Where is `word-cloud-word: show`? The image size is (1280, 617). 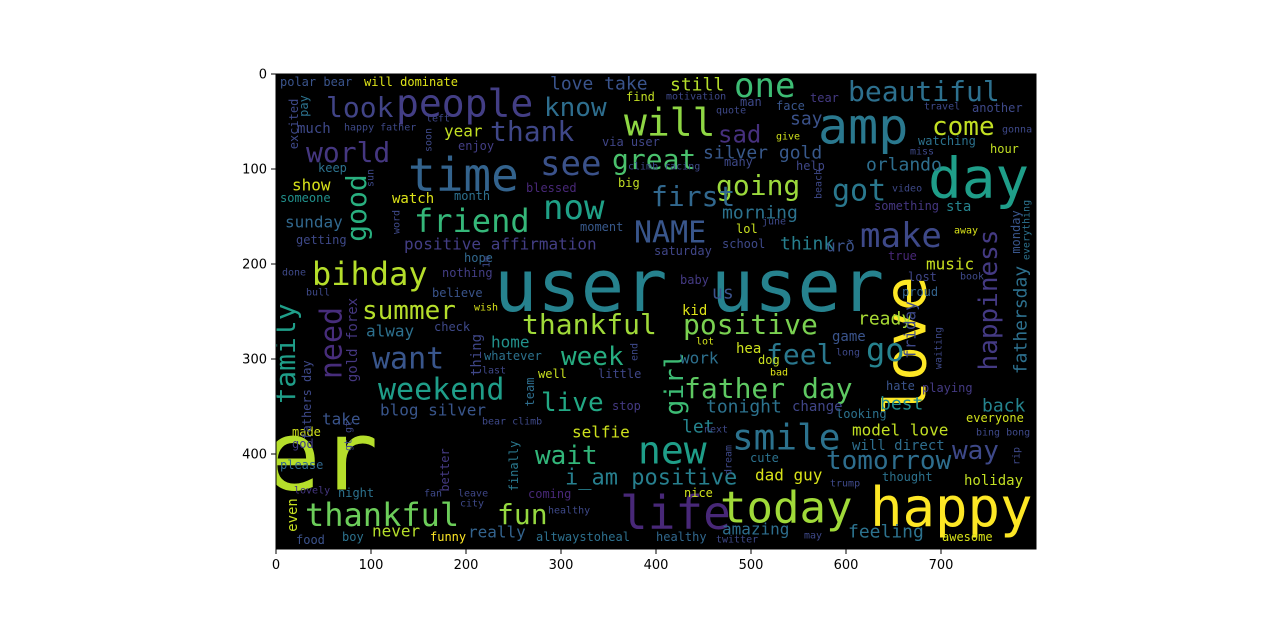
word-cloud-word: show is located at coordinates (311, 185).